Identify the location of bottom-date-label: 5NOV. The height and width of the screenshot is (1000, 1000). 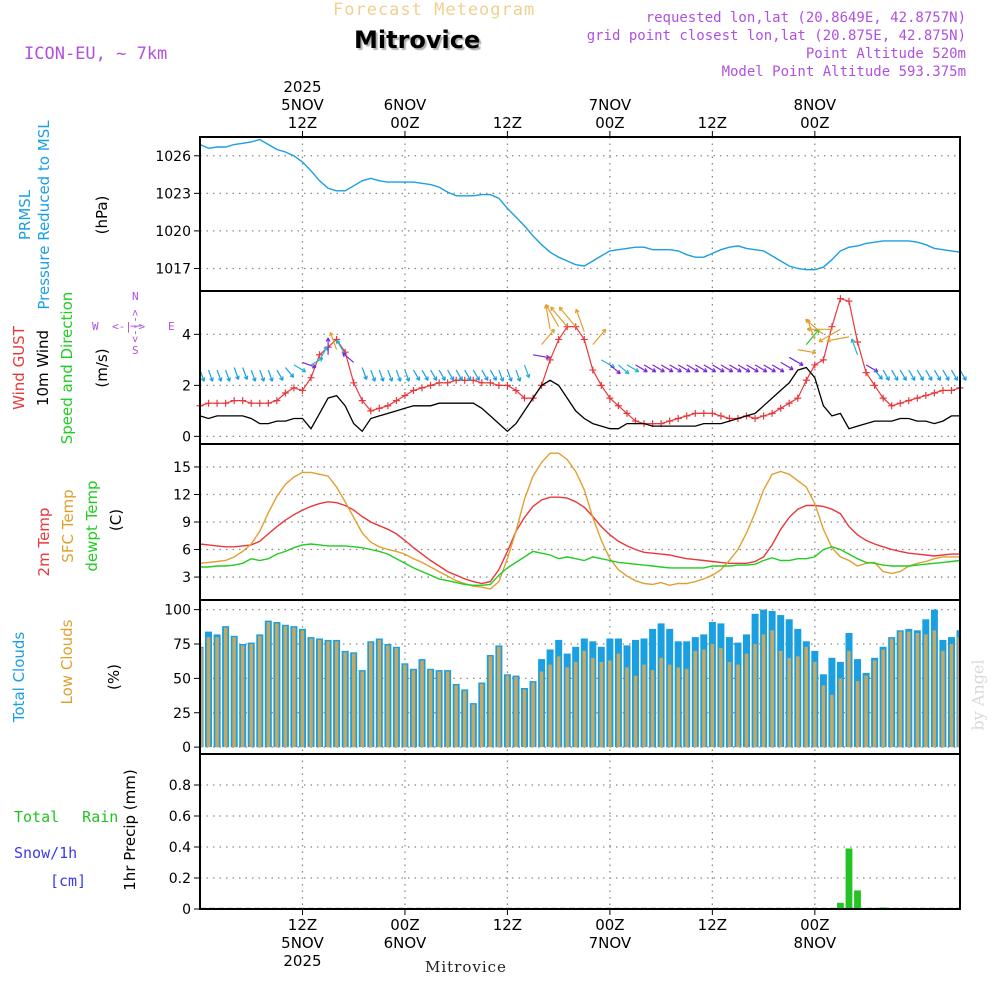
(302, 943).